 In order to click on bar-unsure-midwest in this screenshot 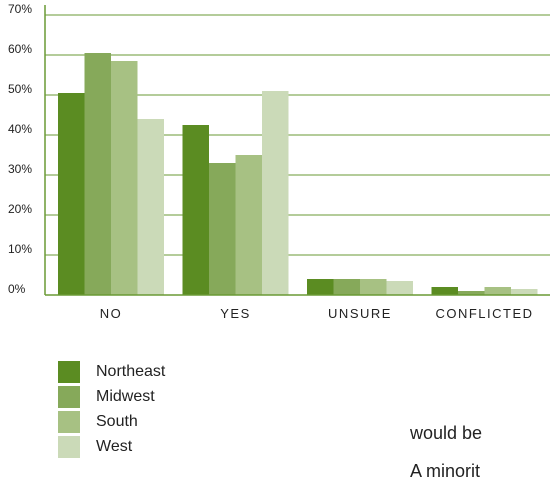, I will do `click(346, 287)`.